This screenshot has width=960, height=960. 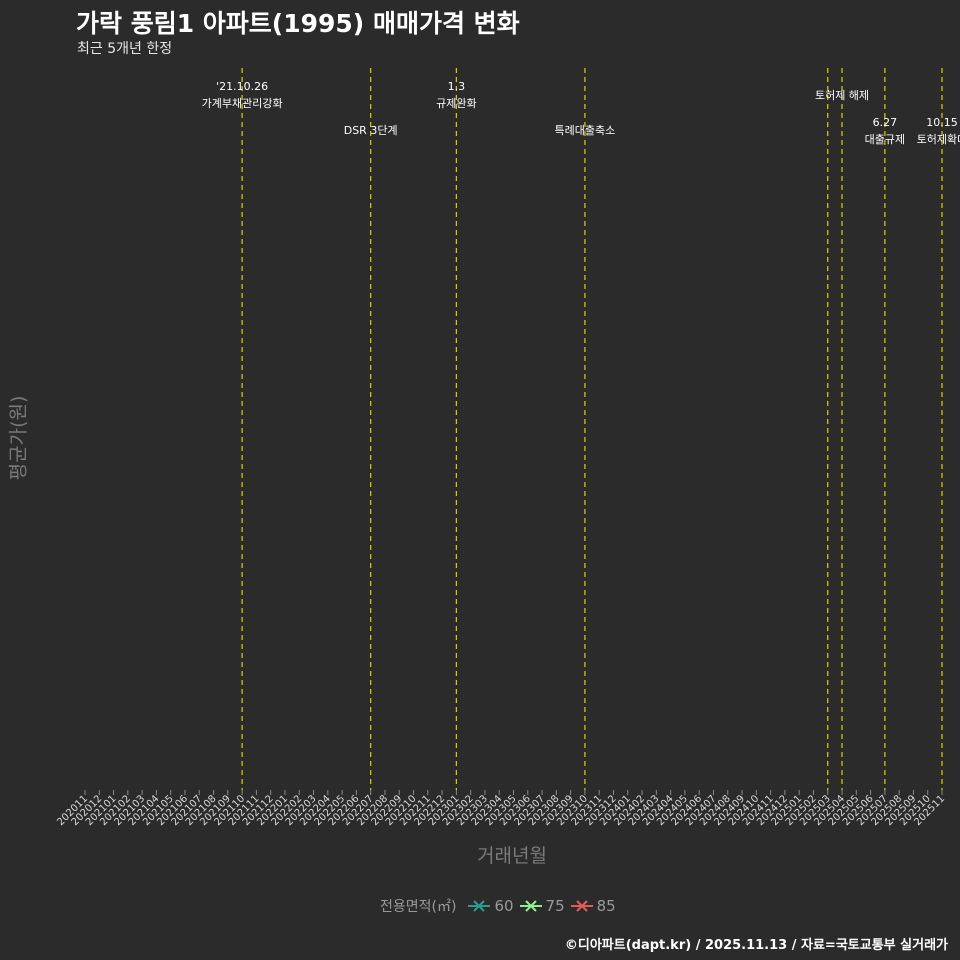 I want to click on legend-item-60: 60, so click(x=491, y=906).